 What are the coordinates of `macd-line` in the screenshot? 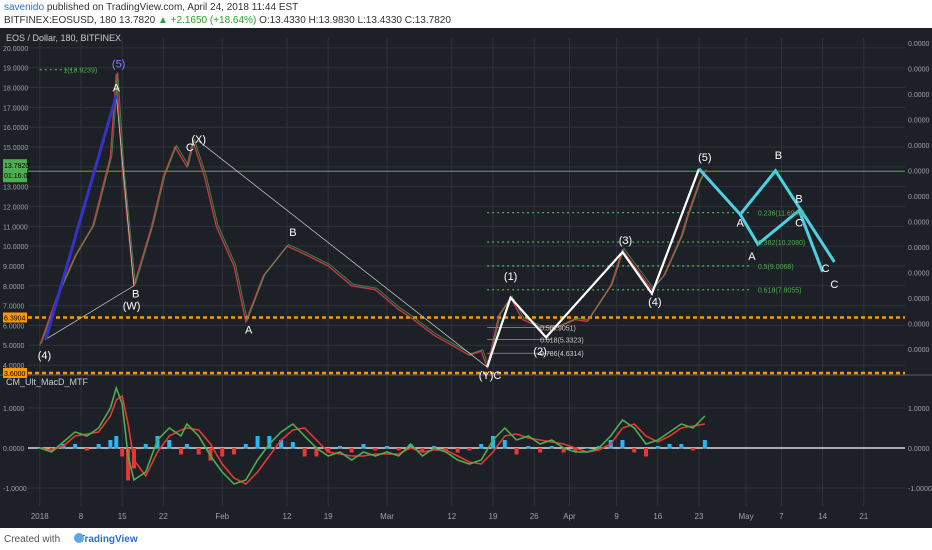 It's located at (372, 435).